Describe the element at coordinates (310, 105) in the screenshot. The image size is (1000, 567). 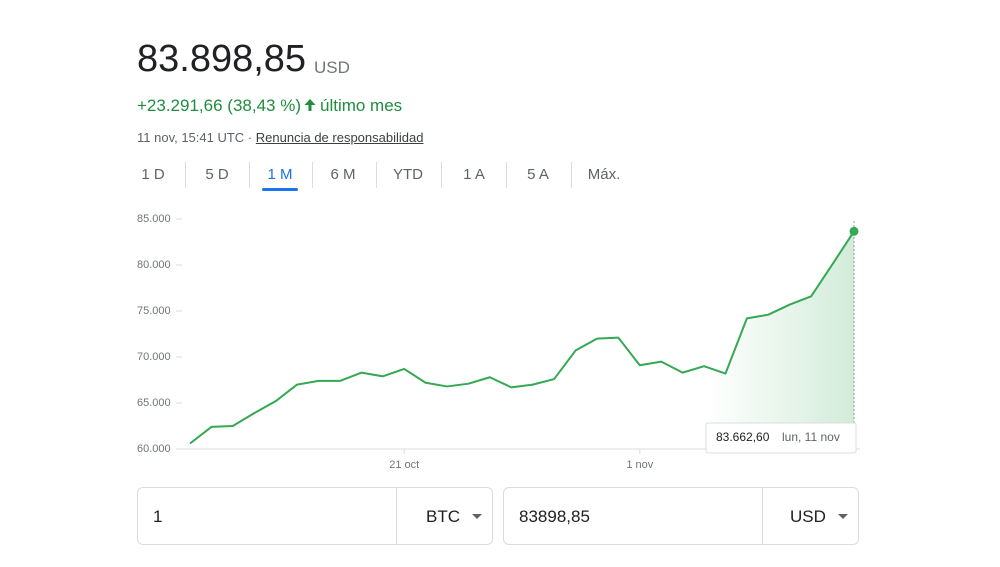
I see `up-arrow` at that location.